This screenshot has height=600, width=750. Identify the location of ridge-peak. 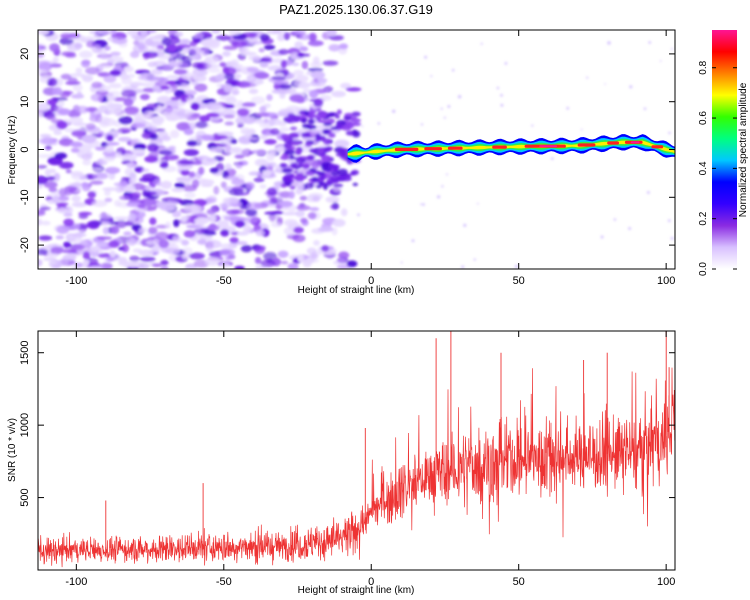
(613, 143).